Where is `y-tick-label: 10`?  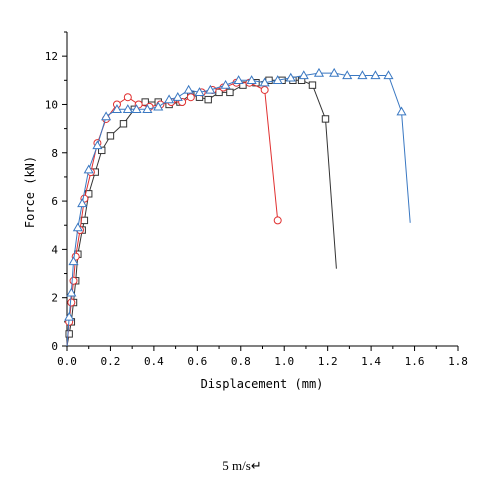
y-tick-label: 10 is located at coordinates (51, 104).